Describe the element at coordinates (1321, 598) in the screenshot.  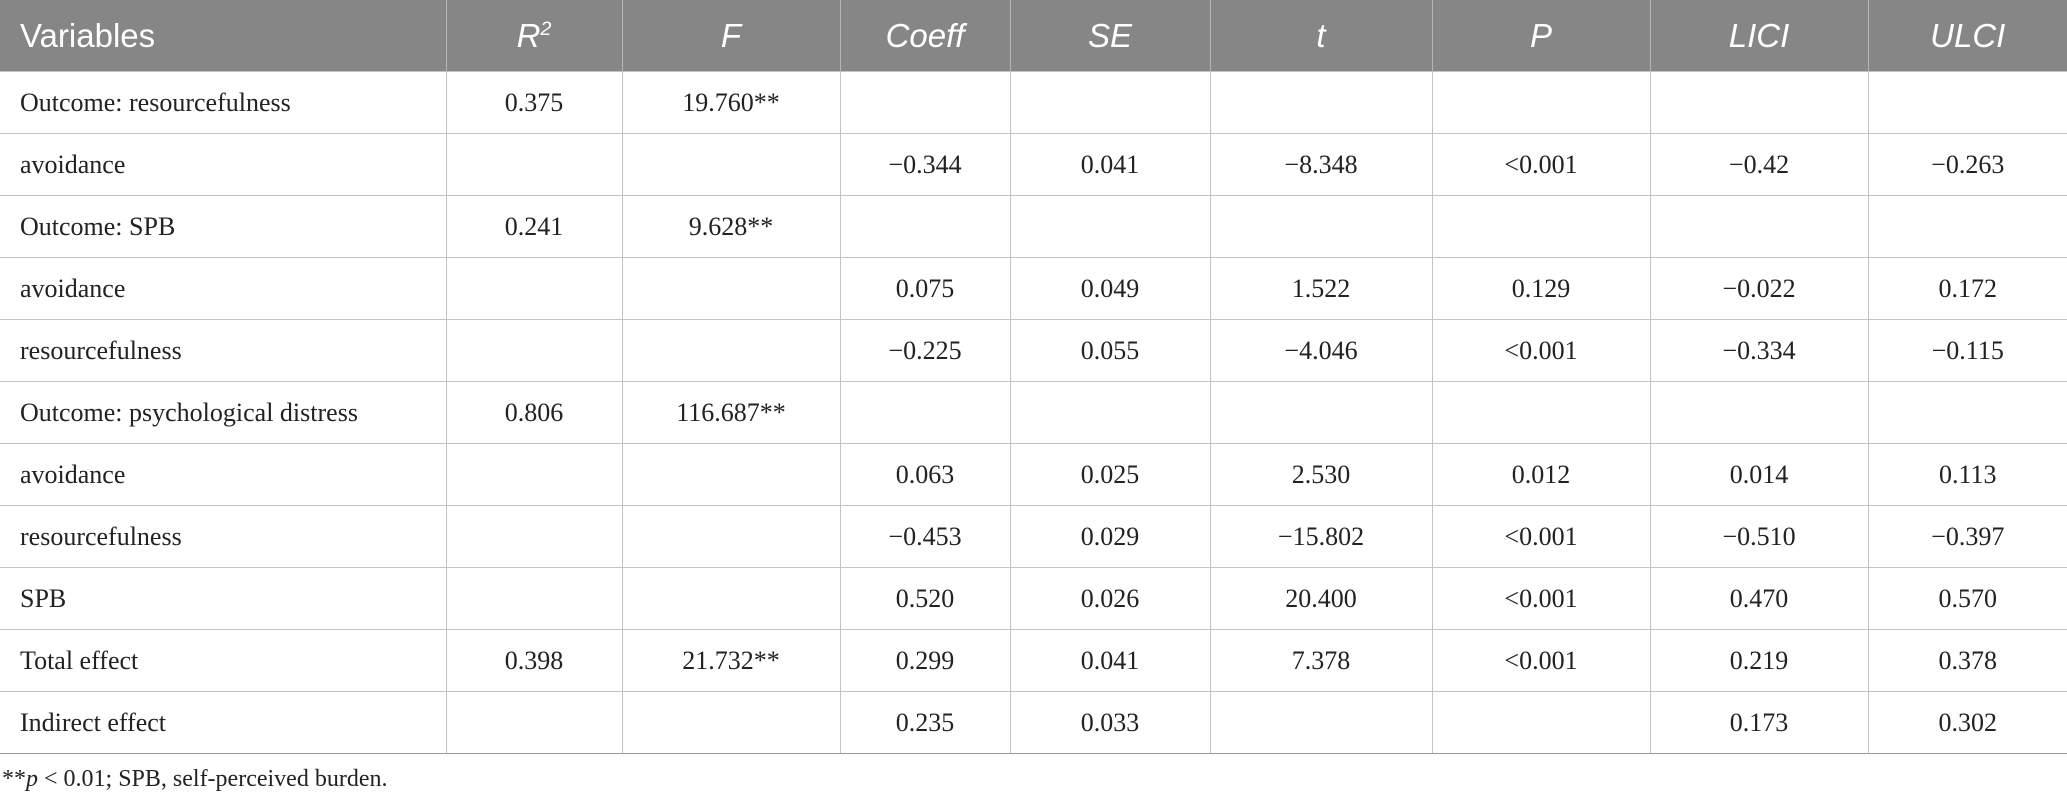
I see `cell-t: 20.400` at that location.